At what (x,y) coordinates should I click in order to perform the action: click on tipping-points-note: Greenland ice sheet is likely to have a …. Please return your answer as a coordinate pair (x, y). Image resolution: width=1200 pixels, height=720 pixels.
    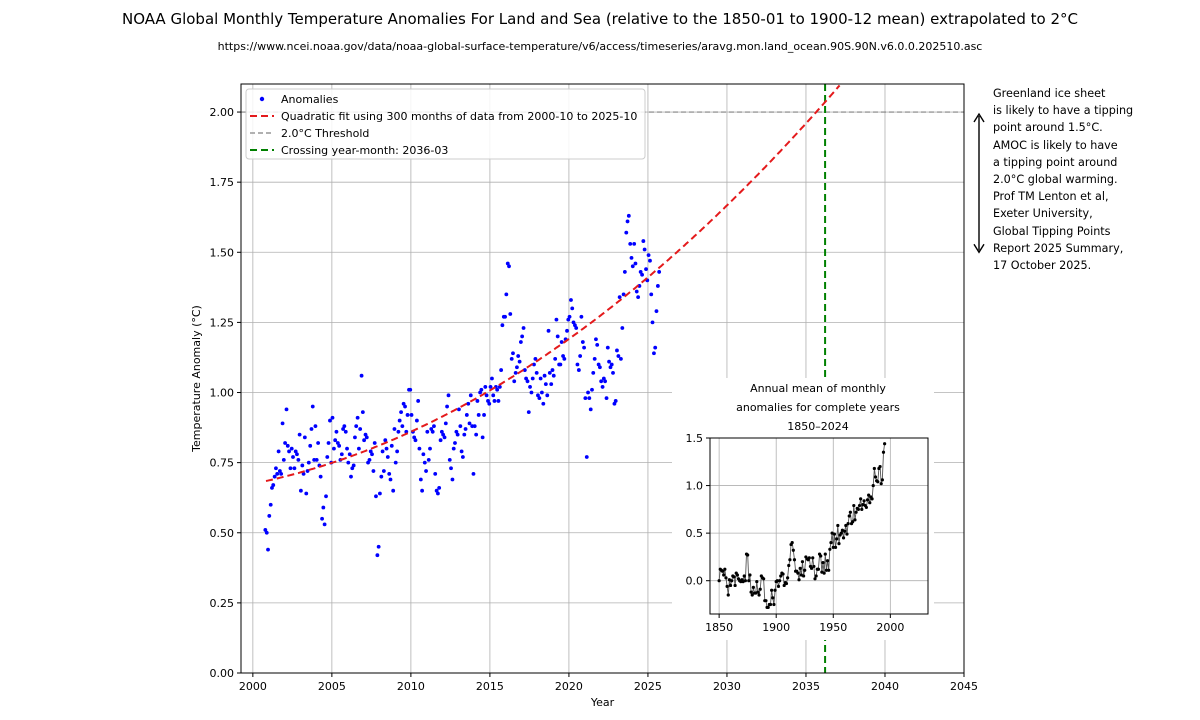
    Looking at the image, I should click on (1093, 179).